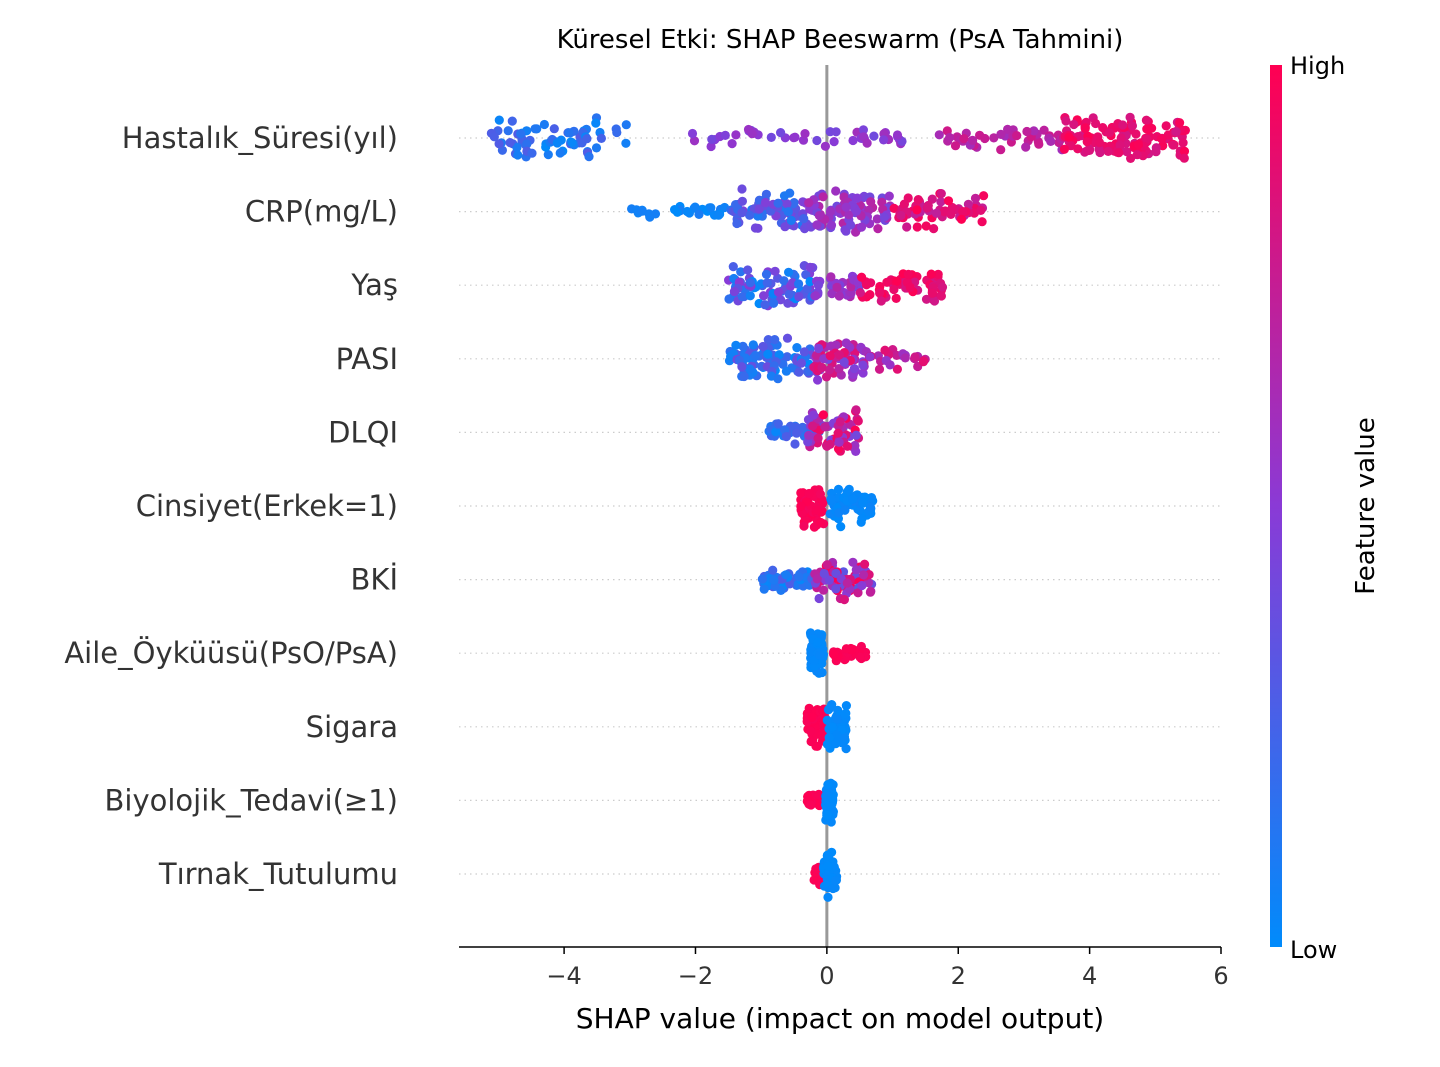 This screenshot has width=1440, height=1067. Describe the element at coordinates (1317, 66) in the screenshot. I see `colorbar-high-label: High` at that location.